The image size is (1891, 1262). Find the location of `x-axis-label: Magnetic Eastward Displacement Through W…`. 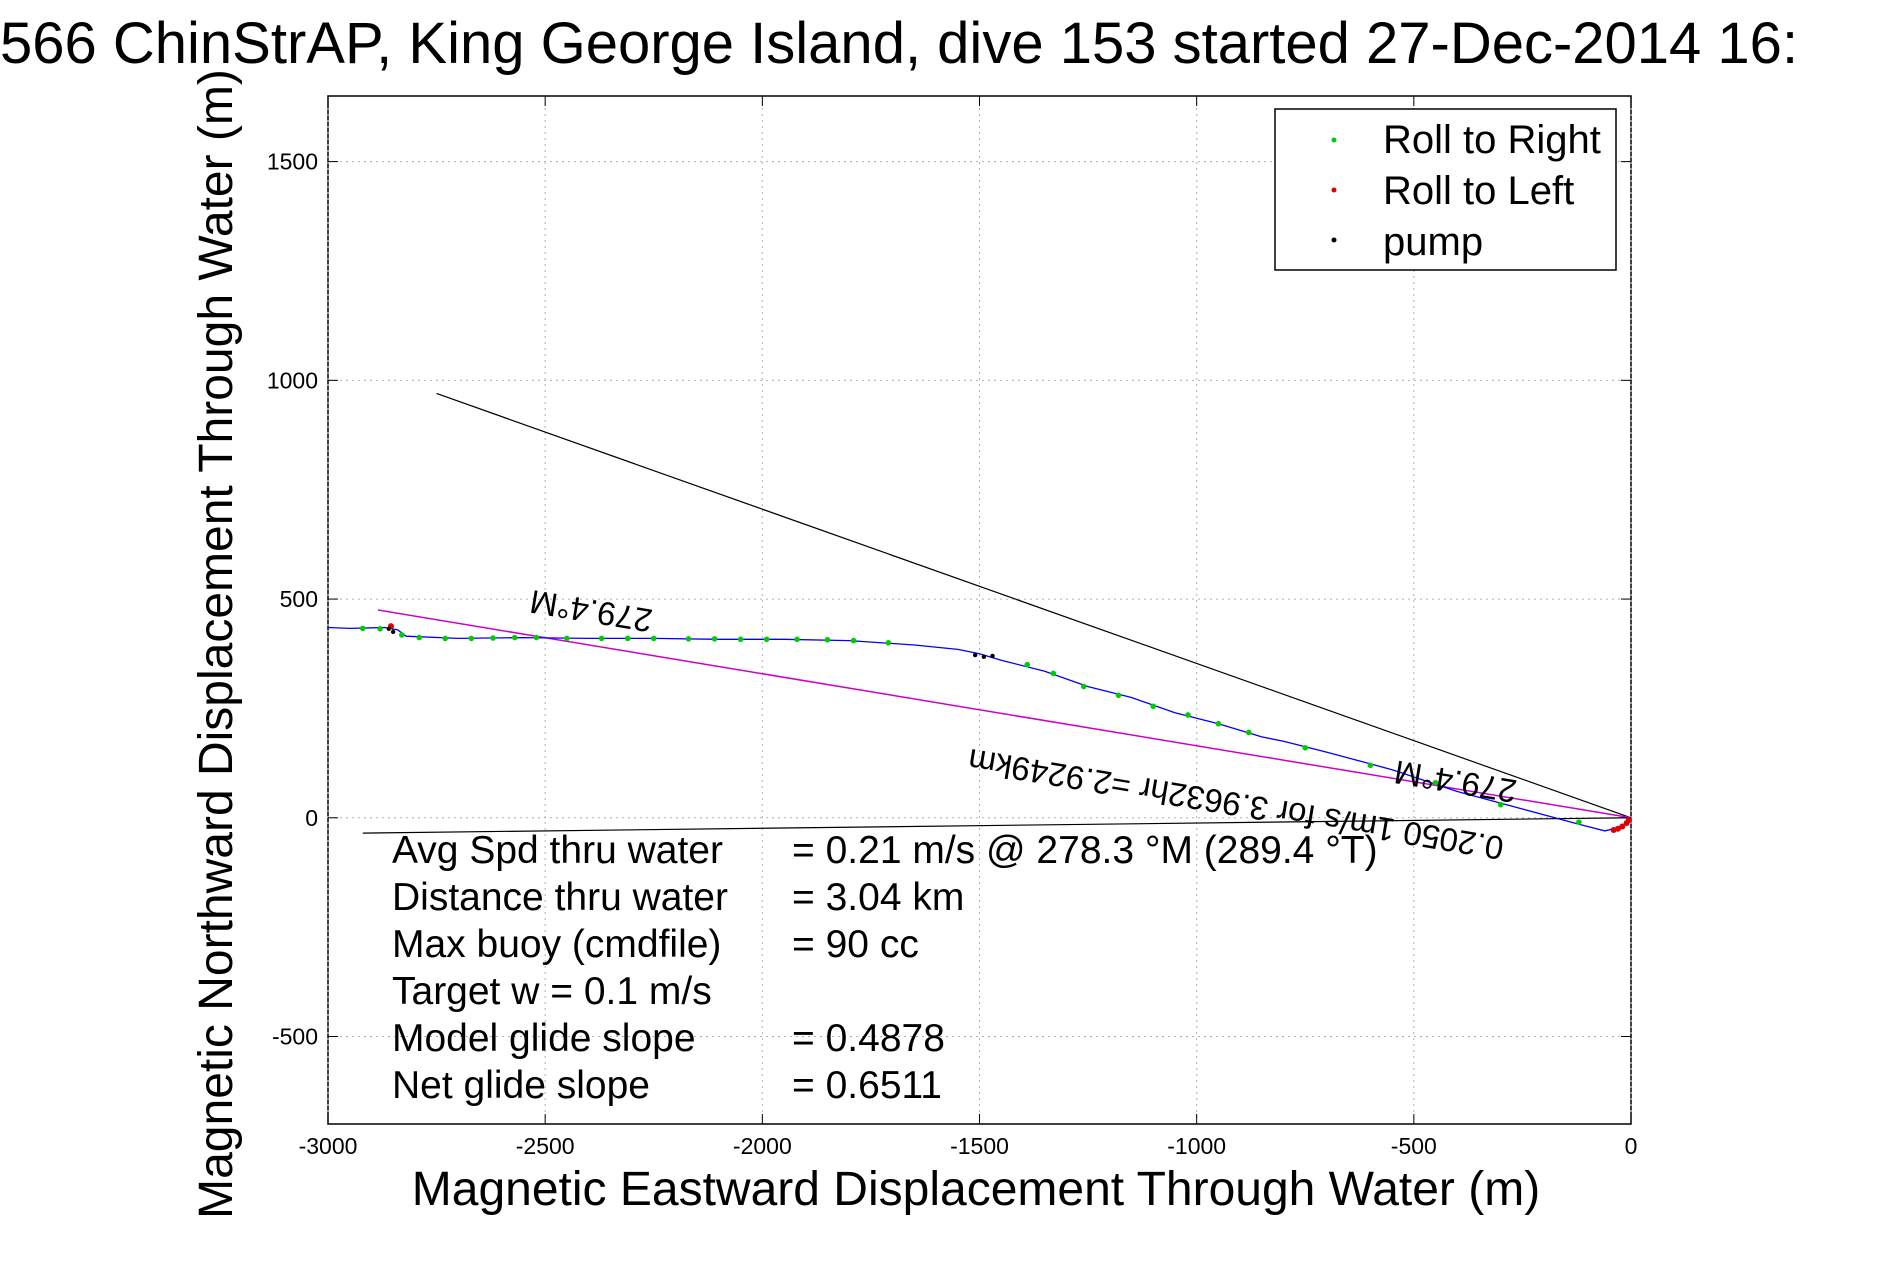

x-axis-label: Magnetic Eastward Displacement Through W… is located at coordinates (976, 1189).